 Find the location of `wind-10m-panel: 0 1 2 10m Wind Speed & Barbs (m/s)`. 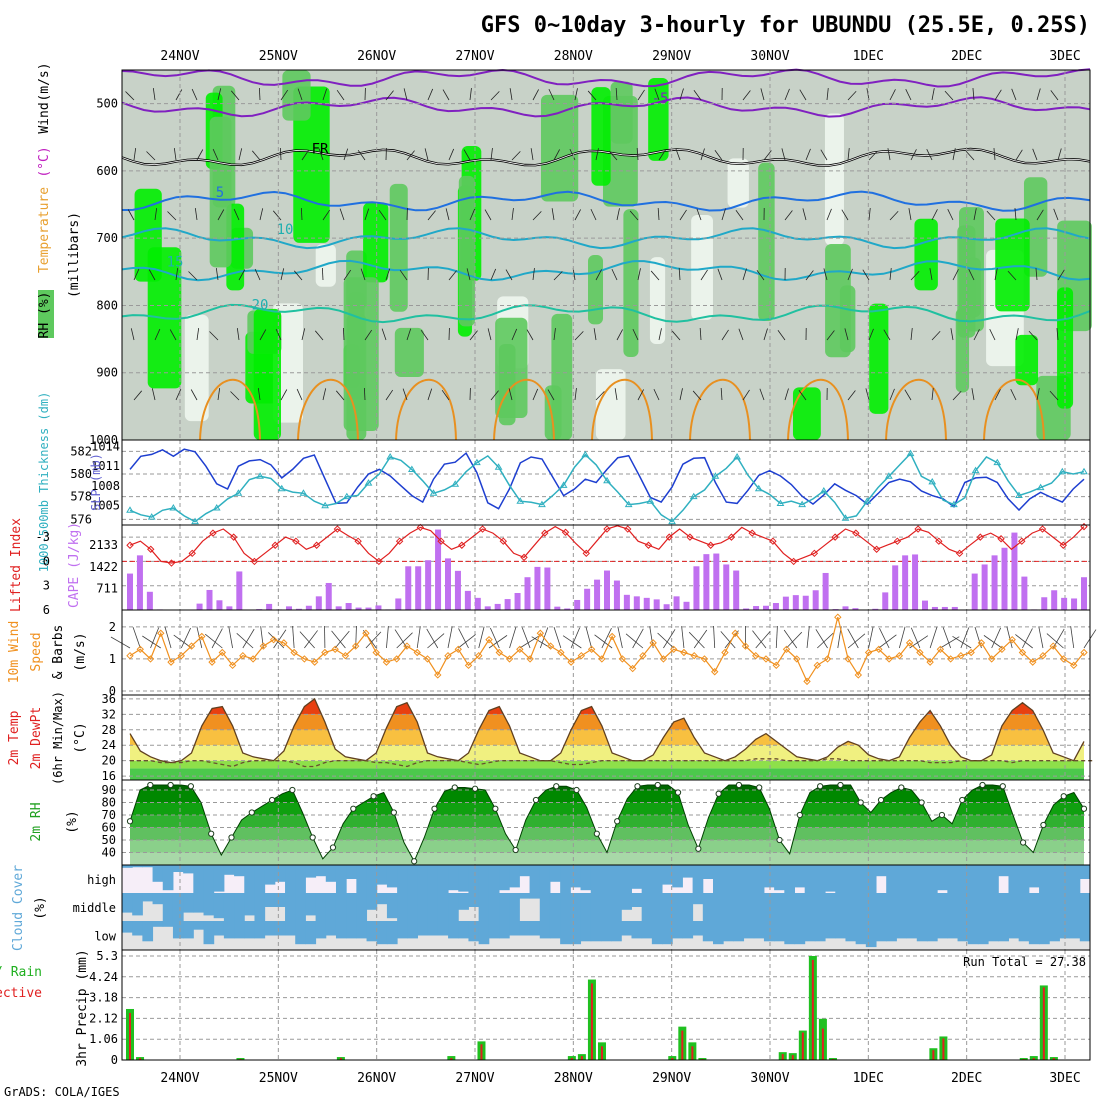

wind-10m-panel: 0 1 2 10m Wind Speed & Barbs (m/s) is located at coordinates (552, 653).